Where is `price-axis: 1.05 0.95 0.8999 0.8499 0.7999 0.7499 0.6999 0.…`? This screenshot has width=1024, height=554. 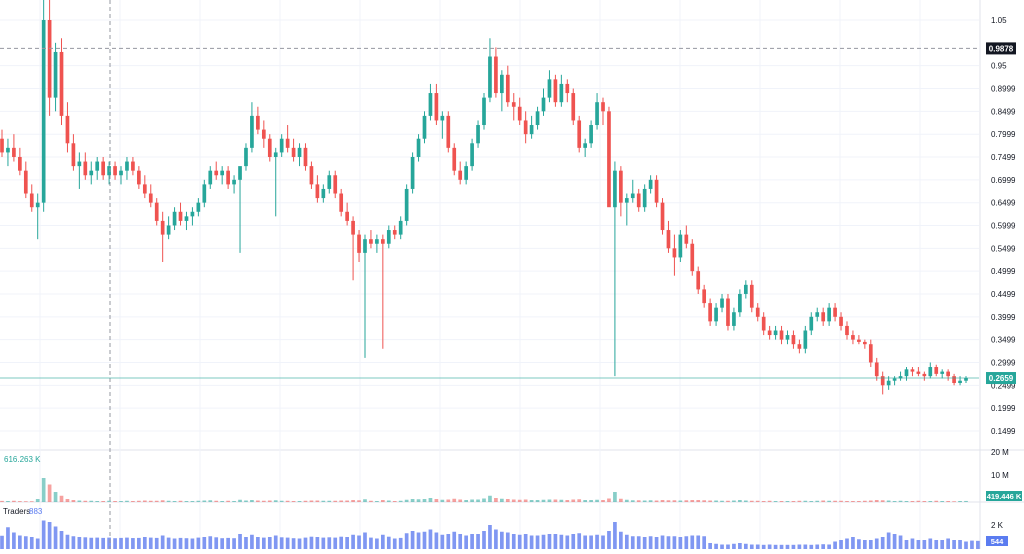 price-axis: 1.05 0.95 0.8999 0.8499 0.7999 0.7499 0.6999 0.… is located at coordinates (1004, 281).